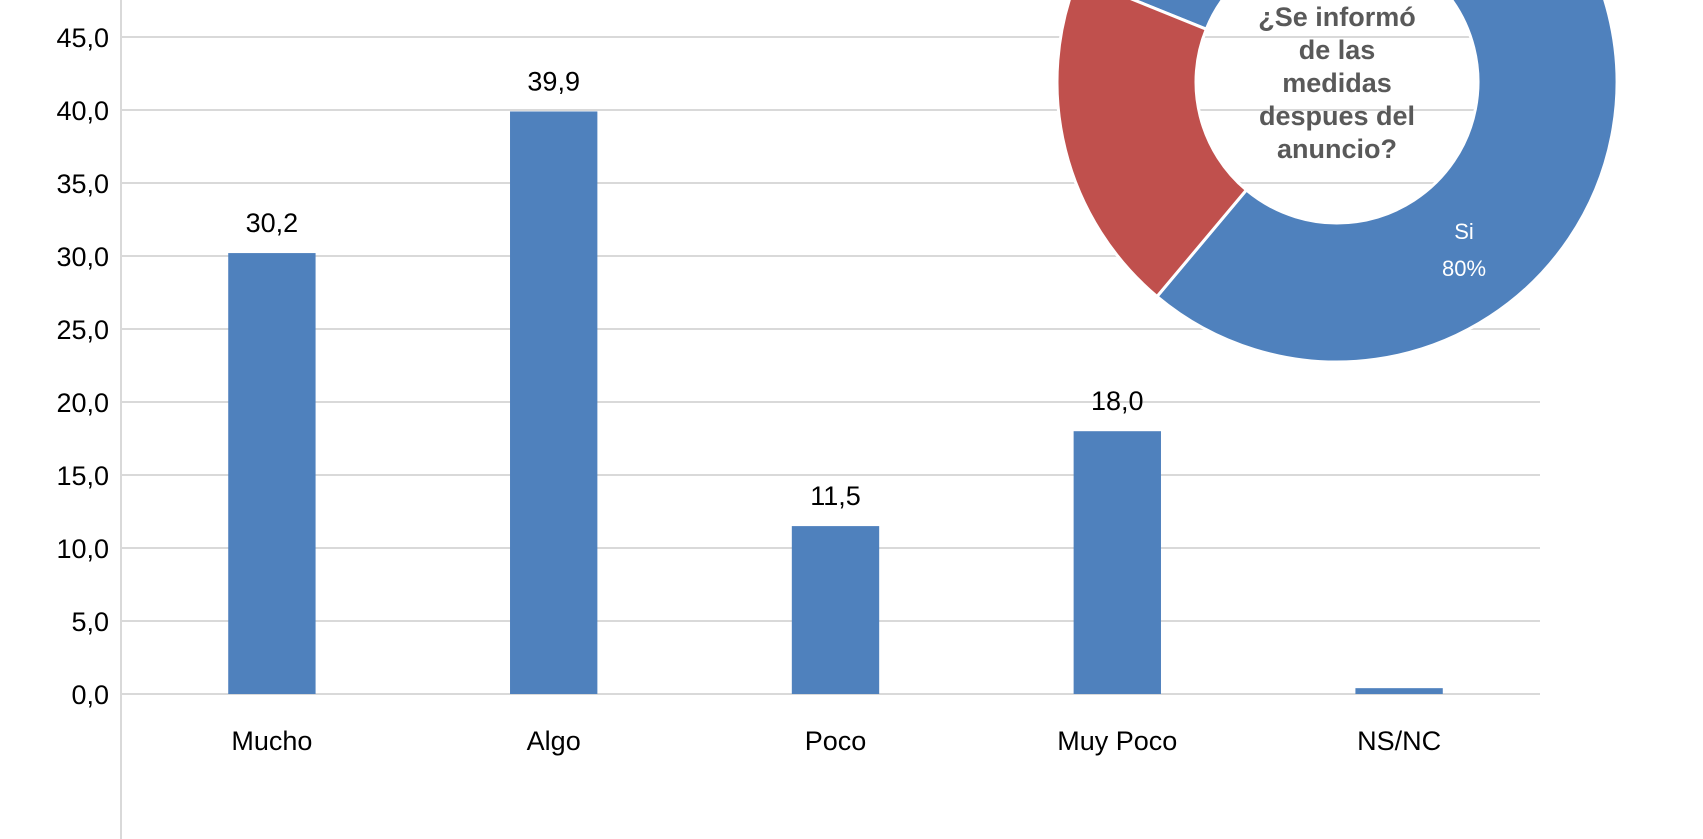  Describe the element at coordinates (1337, 83) in the screenshot. I see `donut-title-line: medidas` at that location.